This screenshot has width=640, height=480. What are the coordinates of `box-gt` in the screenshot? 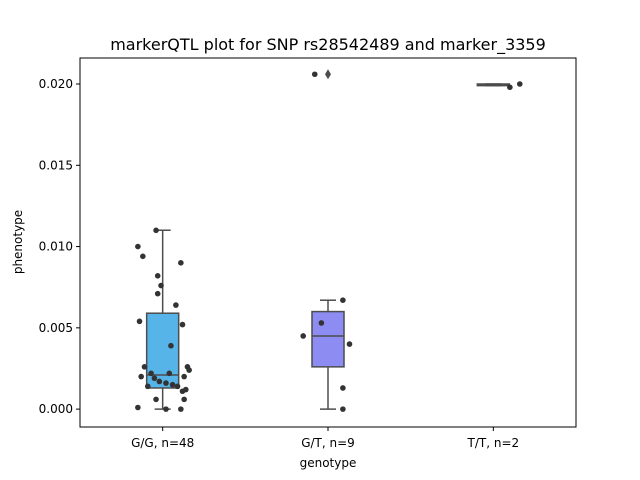 It's located at (328, 339).